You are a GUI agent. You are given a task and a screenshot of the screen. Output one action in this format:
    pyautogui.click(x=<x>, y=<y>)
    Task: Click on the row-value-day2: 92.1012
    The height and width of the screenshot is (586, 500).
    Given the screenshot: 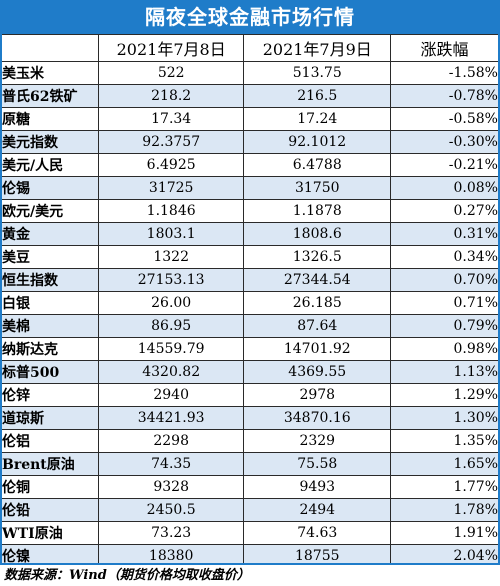 What is the action you would take?
    pyautogui.click(x=317, y=142)
    